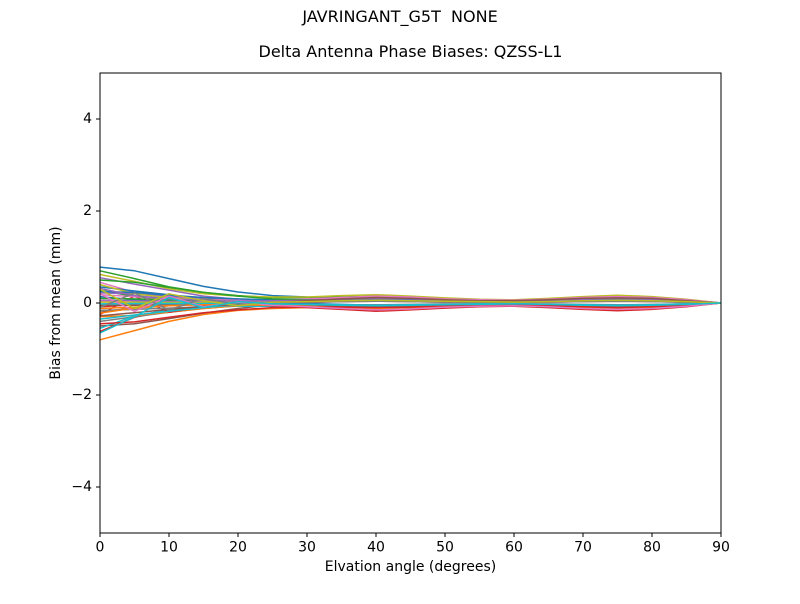 The image size is (800, 604). Describe the element at coordinates (410, 51) in the screenshot. I see `axes-title: Delta Antenna Phase Biases: QZSS-L1` at that location.